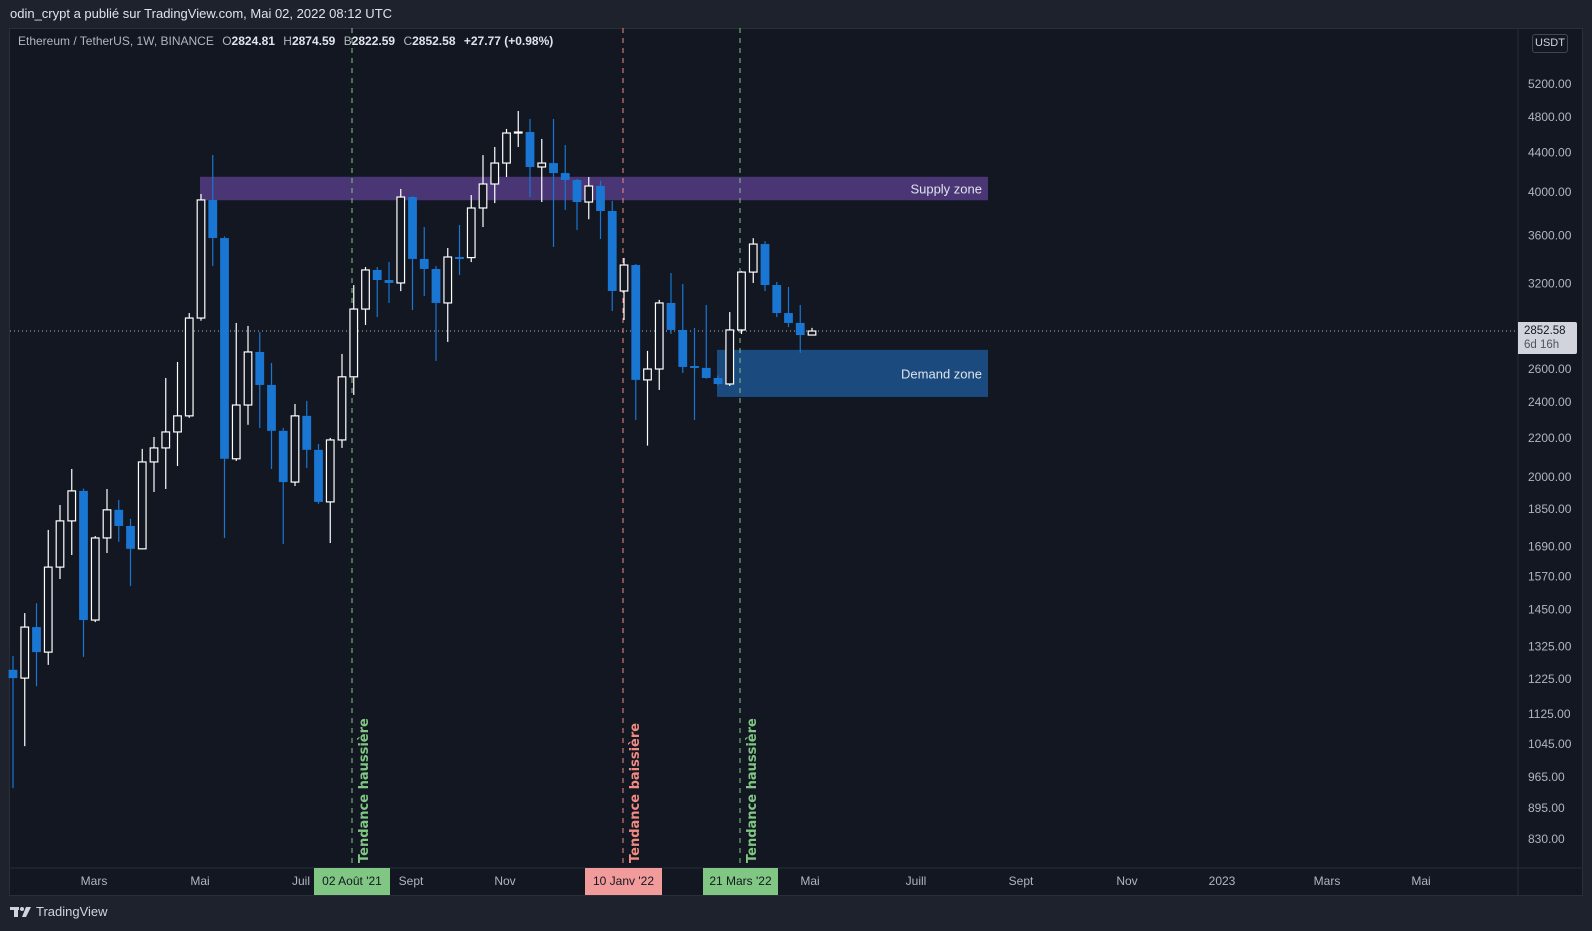  Describe the element at coordinates (740, 881) in the screenshot. I see `vline-date-label-3: 21 Mars '22` at that location.